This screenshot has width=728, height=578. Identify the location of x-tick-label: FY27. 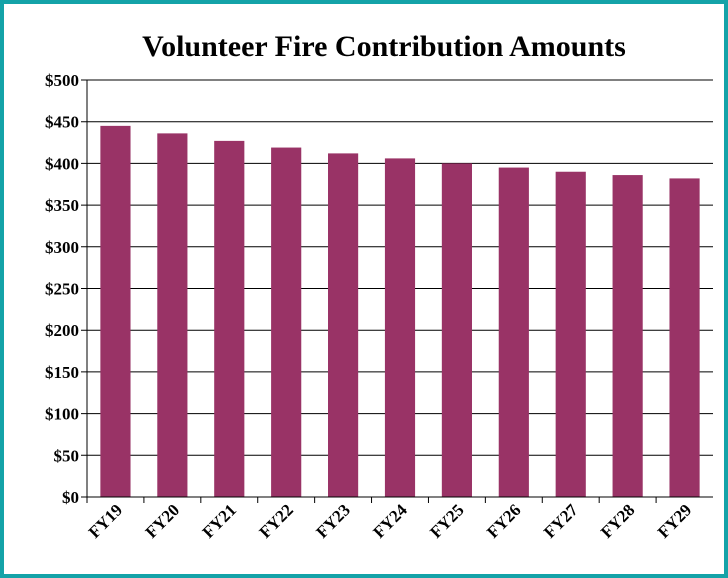
(561, 521).